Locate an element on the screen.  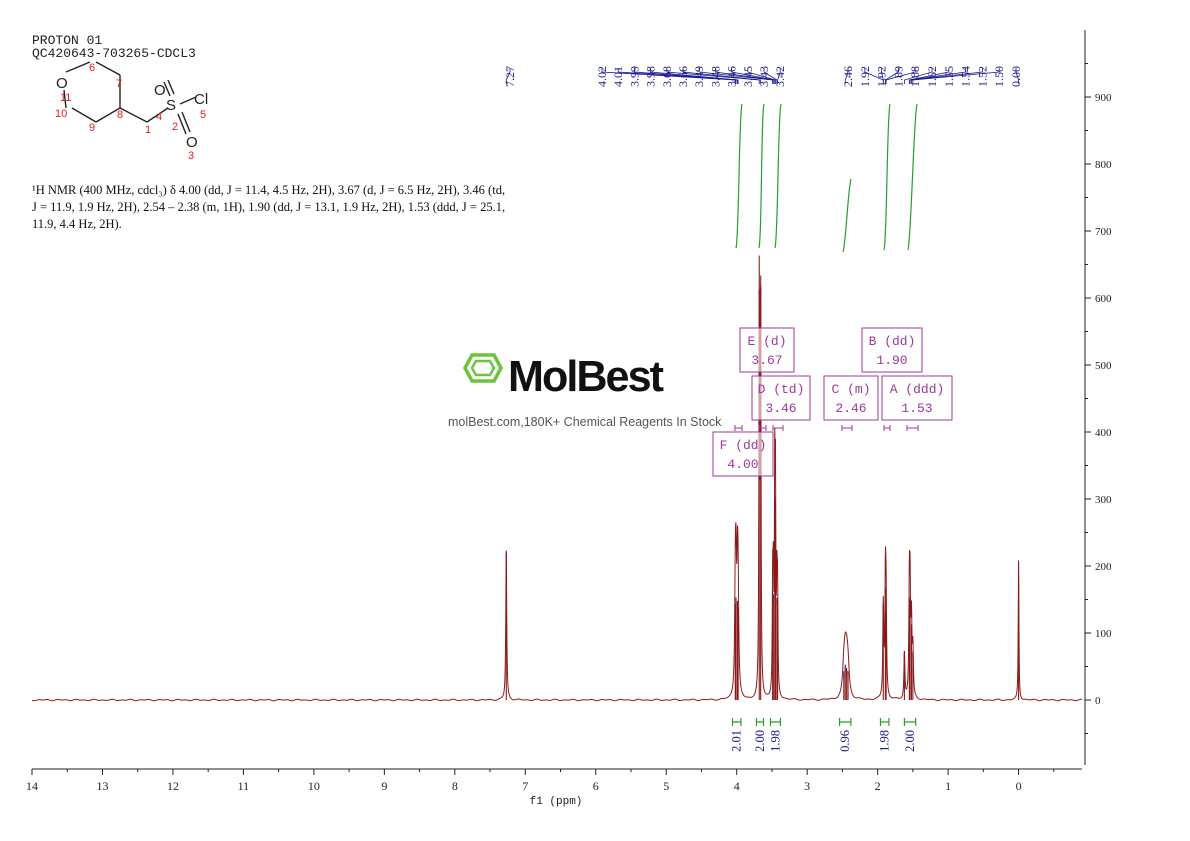
multiplet-shift: 4.00 is located at coordinates (742, 464).